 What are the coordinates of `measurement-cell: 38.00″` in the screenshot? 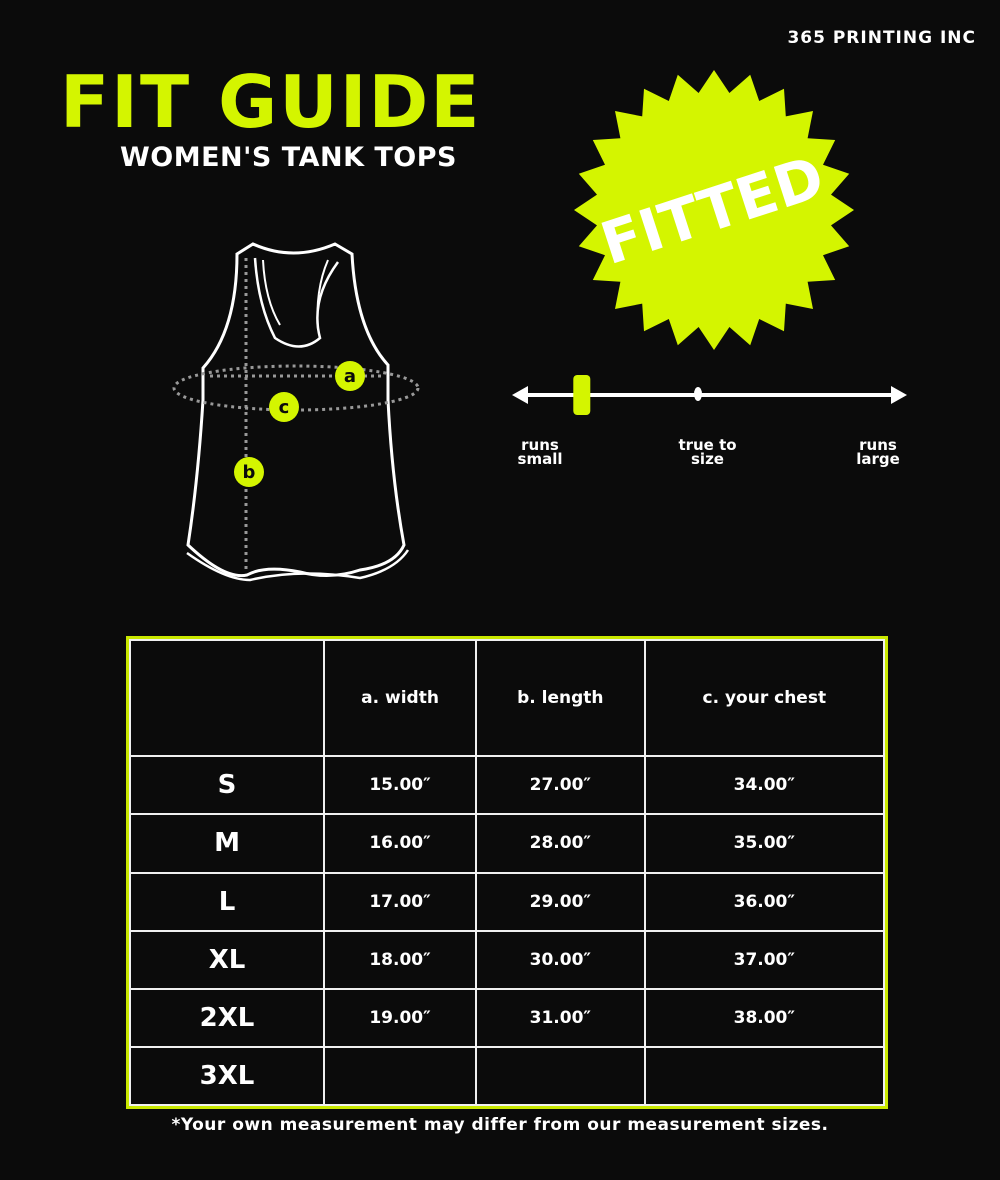 It's located at (764, 1017).